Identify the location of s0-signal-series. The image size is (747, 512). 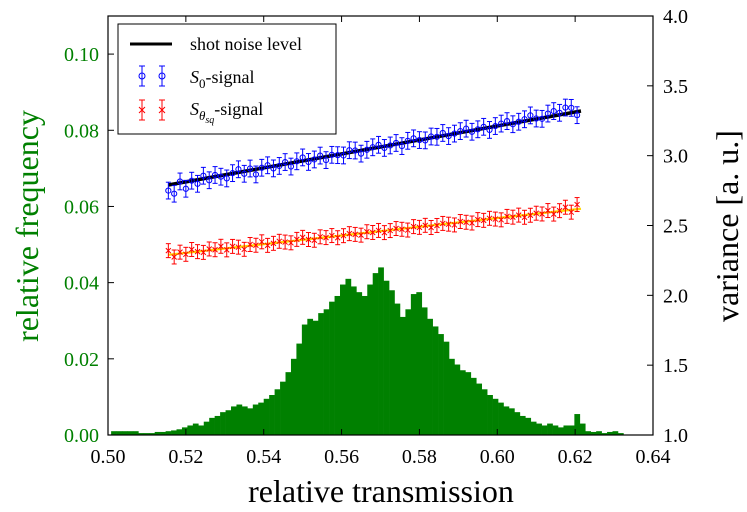
(373, 150).